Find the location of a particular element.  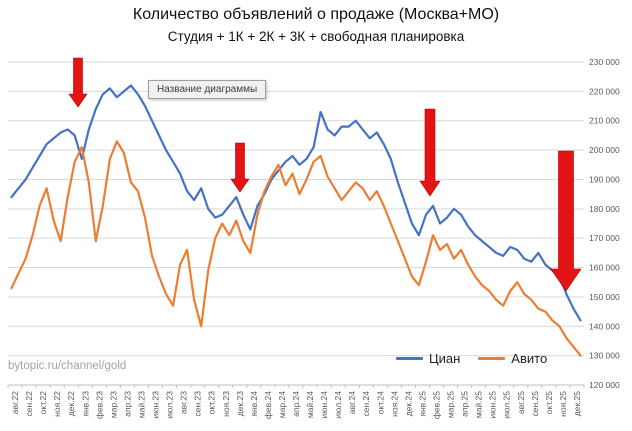

svg-text: июн.25 is located at coordinates (493, 405).